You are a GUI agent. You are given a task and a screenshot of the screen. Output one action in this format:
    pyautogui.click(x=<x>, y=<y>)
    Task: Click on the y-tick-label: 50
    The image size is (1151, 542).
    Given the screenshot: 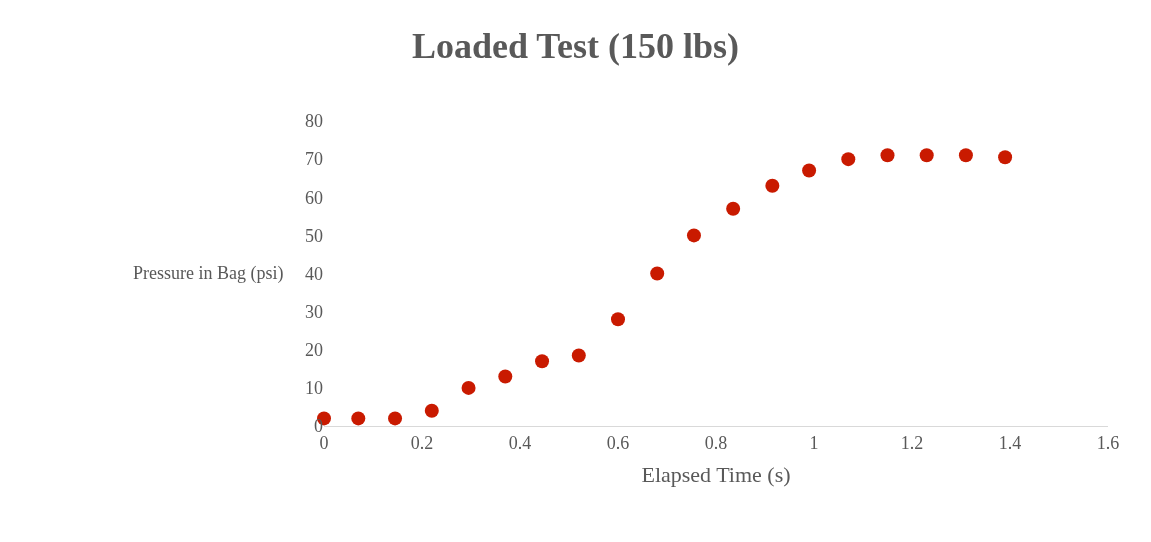 What is the action you would take?
    pyautogui.click(x=314, y=235)
    